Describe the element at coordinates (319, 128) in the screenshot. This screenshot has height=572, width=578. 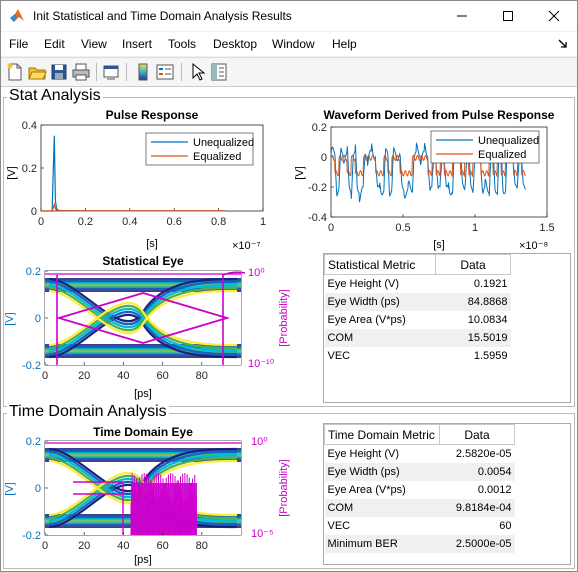
I see `wave-y-tick-label: 0.2` at that location.